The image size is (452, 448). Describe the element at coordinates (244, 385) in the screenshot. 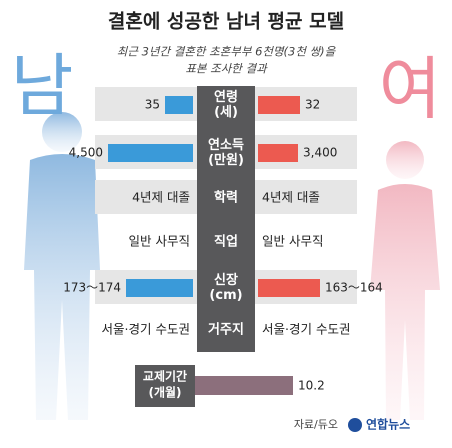

I see `dating-bar` at that location.